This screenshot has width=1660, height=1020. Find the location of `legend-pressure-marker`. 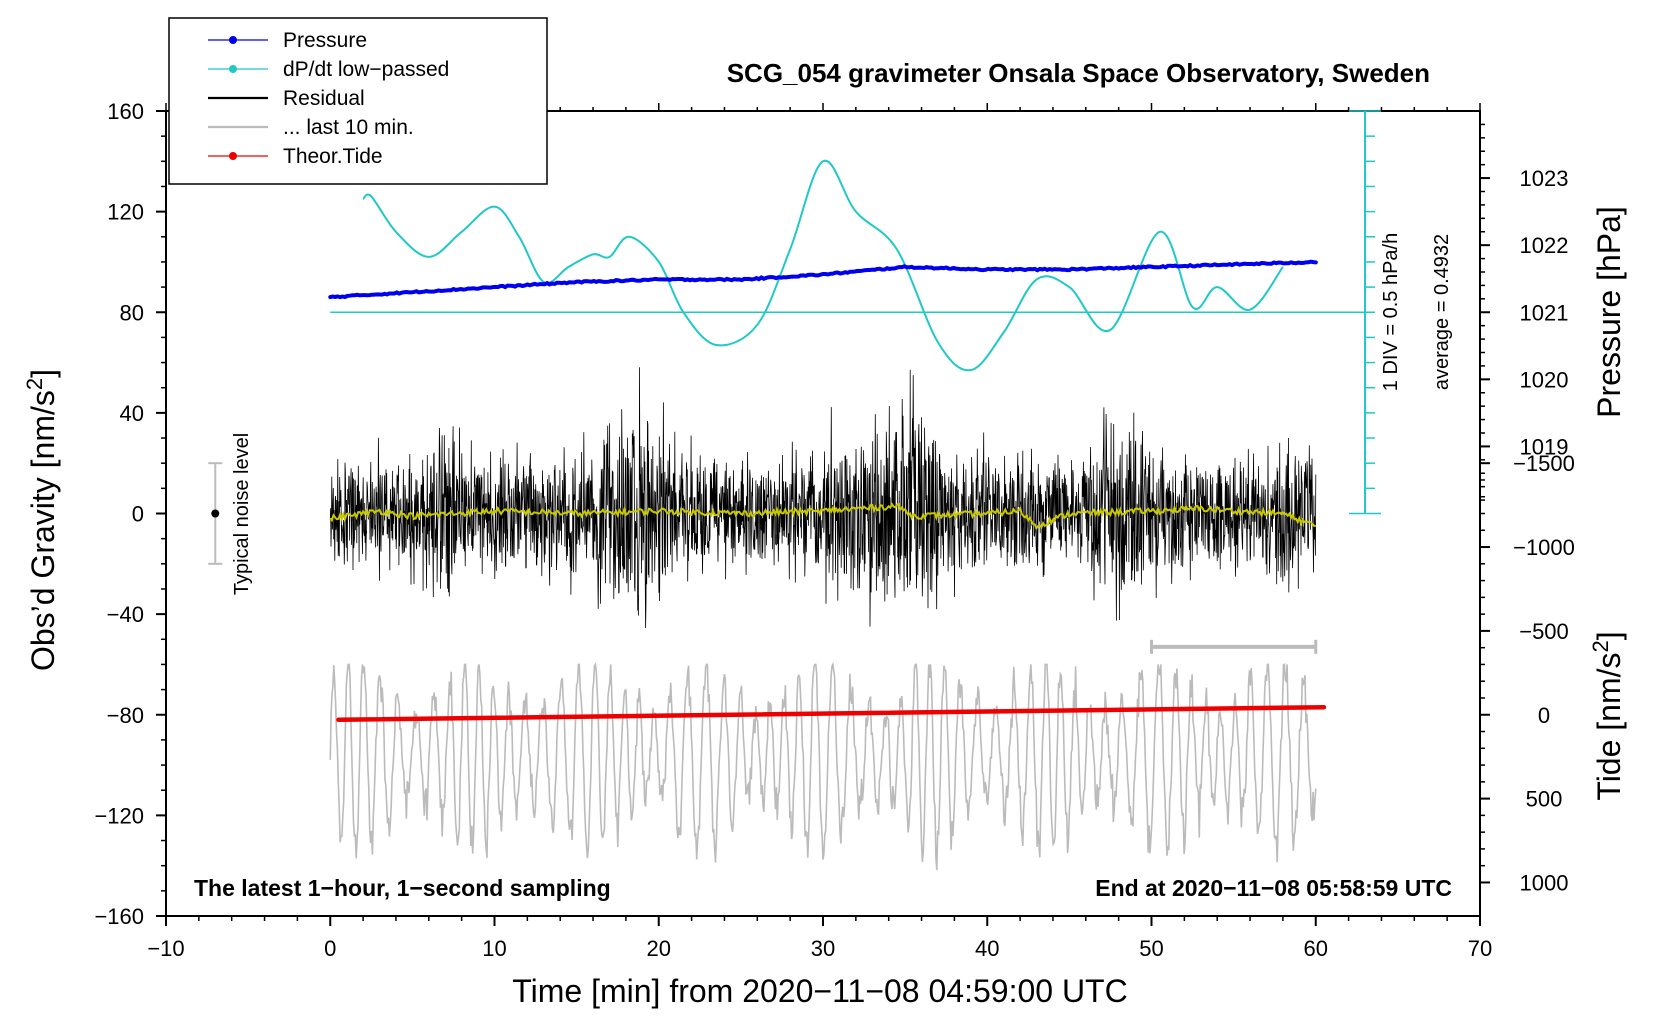

legend-pressure-marker is located at coordinates (233, 40).